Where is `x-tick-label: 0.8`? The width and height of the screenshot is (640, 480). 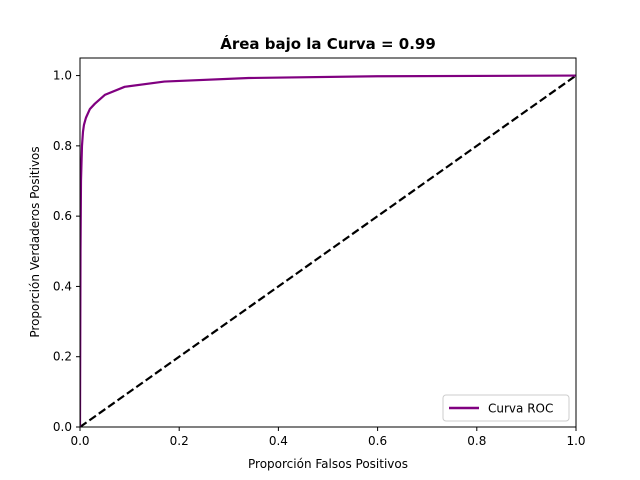
x-tick-label: 0.8 is located at coordinates (476, 441).